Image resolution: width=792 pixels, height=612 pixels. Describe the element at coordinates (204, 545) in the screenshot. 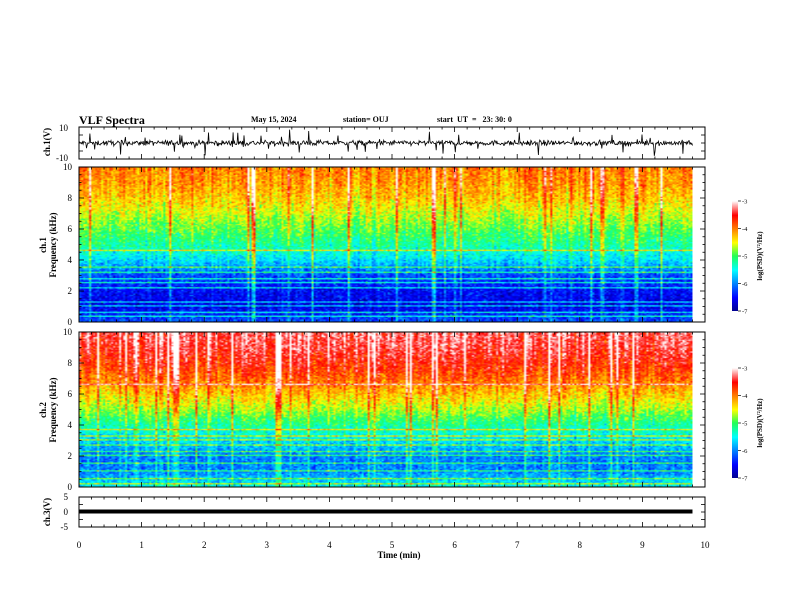

I see `x-tick-label: 2` at that location.